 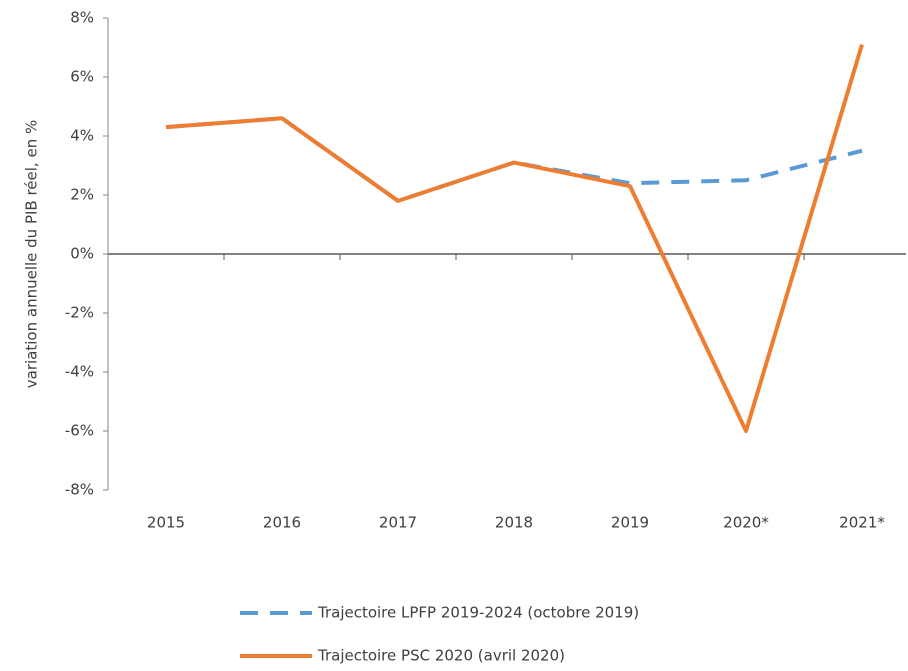 I want to click on y-tick-label: -2%, so click(x=79, y=313).